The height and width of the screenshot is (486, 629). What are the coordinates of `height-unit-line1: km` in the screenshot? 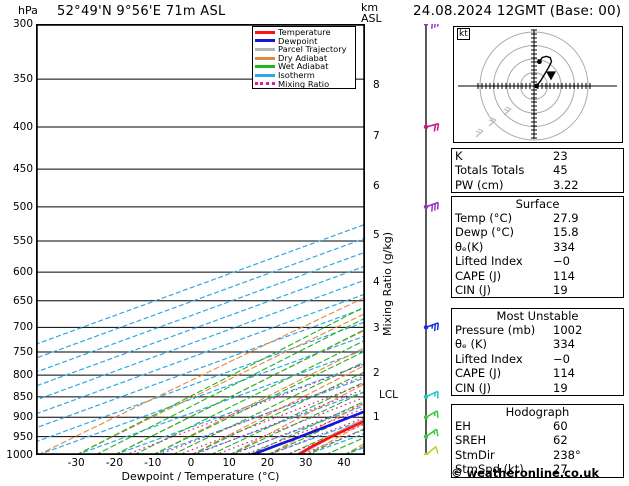 It's located at (370, 7).